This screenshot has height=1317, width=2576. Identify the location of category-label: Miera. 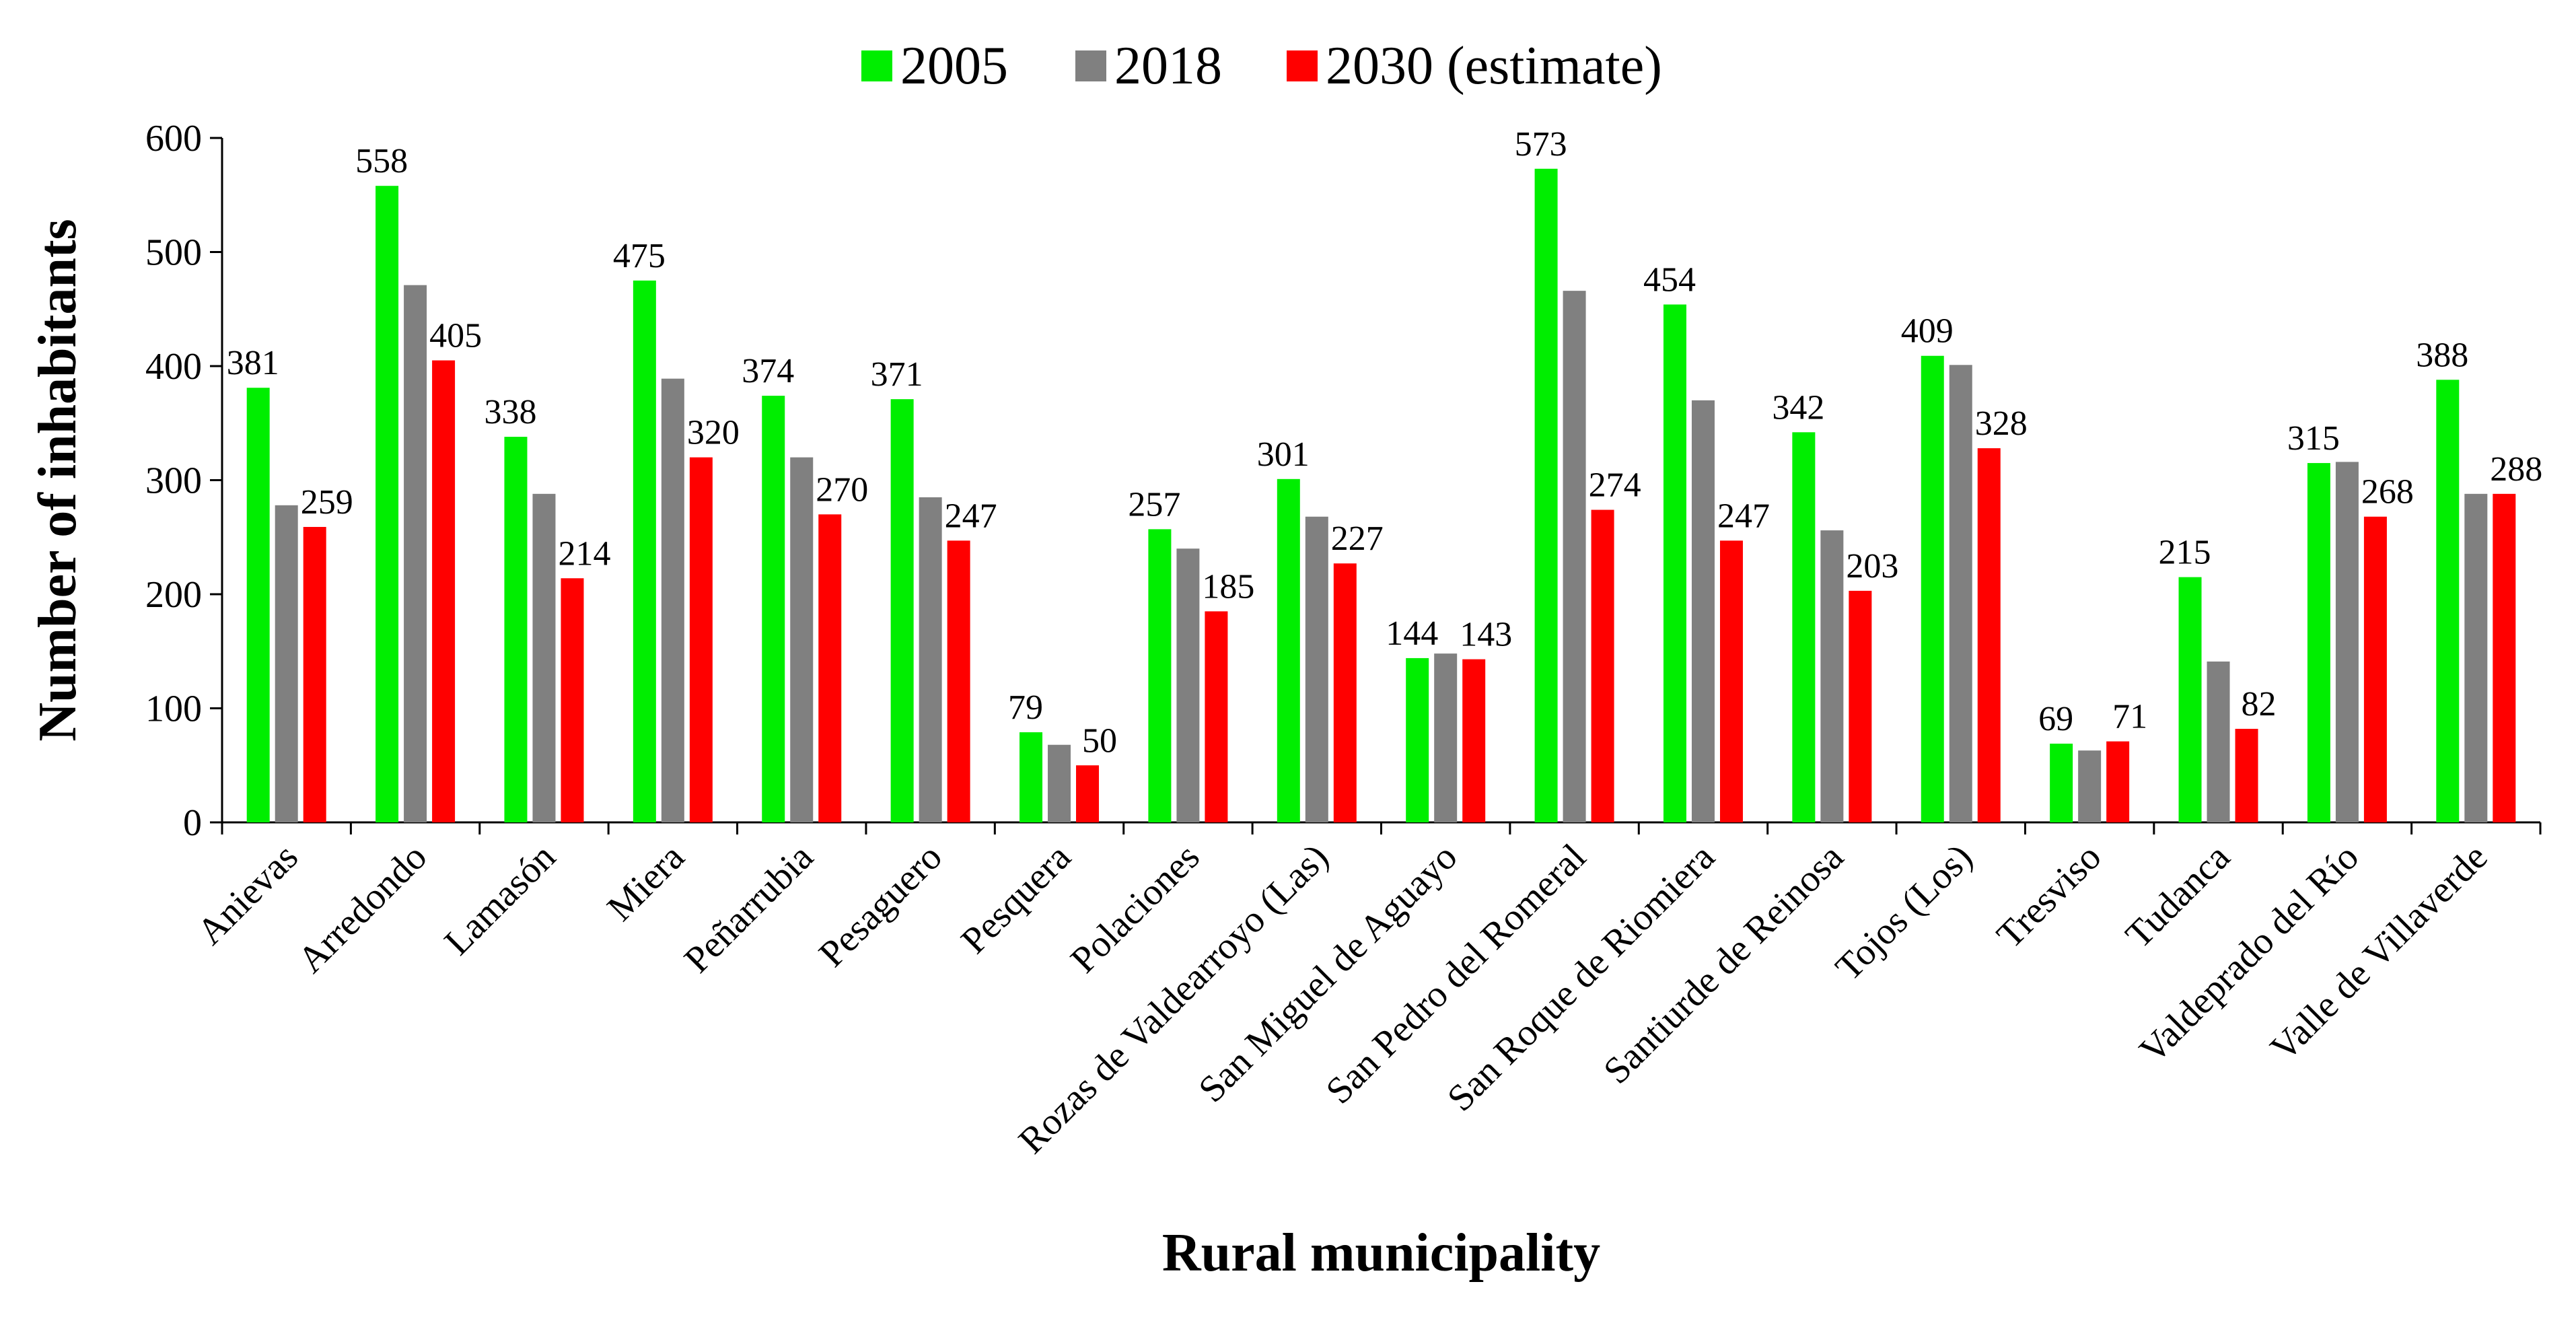
(646, 883).